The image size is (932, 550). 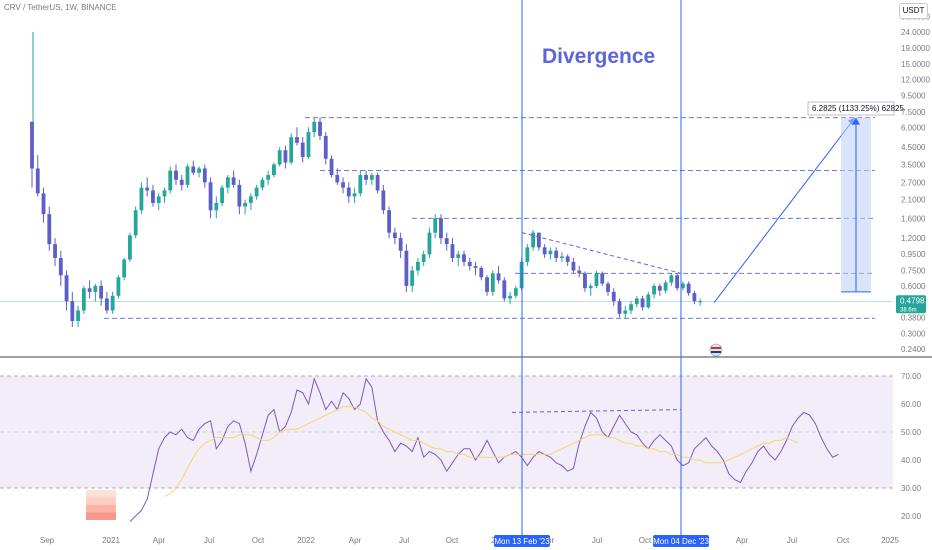 I want to click on price-tick-label: 2.1000, so click(x=913, y=200).